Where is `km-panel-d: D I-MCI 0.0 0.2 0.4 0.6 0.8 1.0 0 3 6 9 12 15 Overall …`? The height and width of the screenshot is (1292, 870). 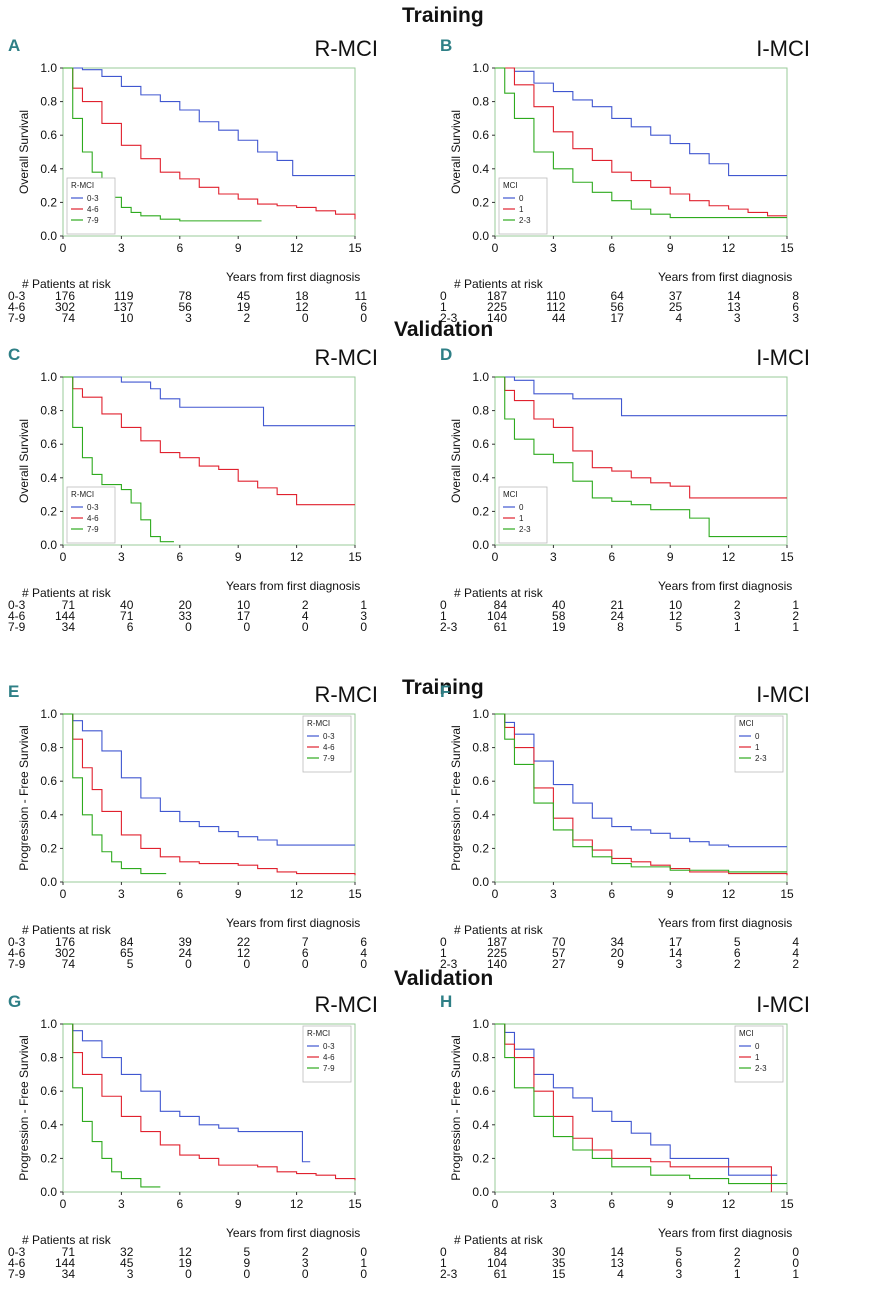 km-panel-d: D I-MCI 0.0 0.2 0.4 0.6 0.8 1.0 0 3 6 9 12 15 Overall … is located at coordinates (650, 495).